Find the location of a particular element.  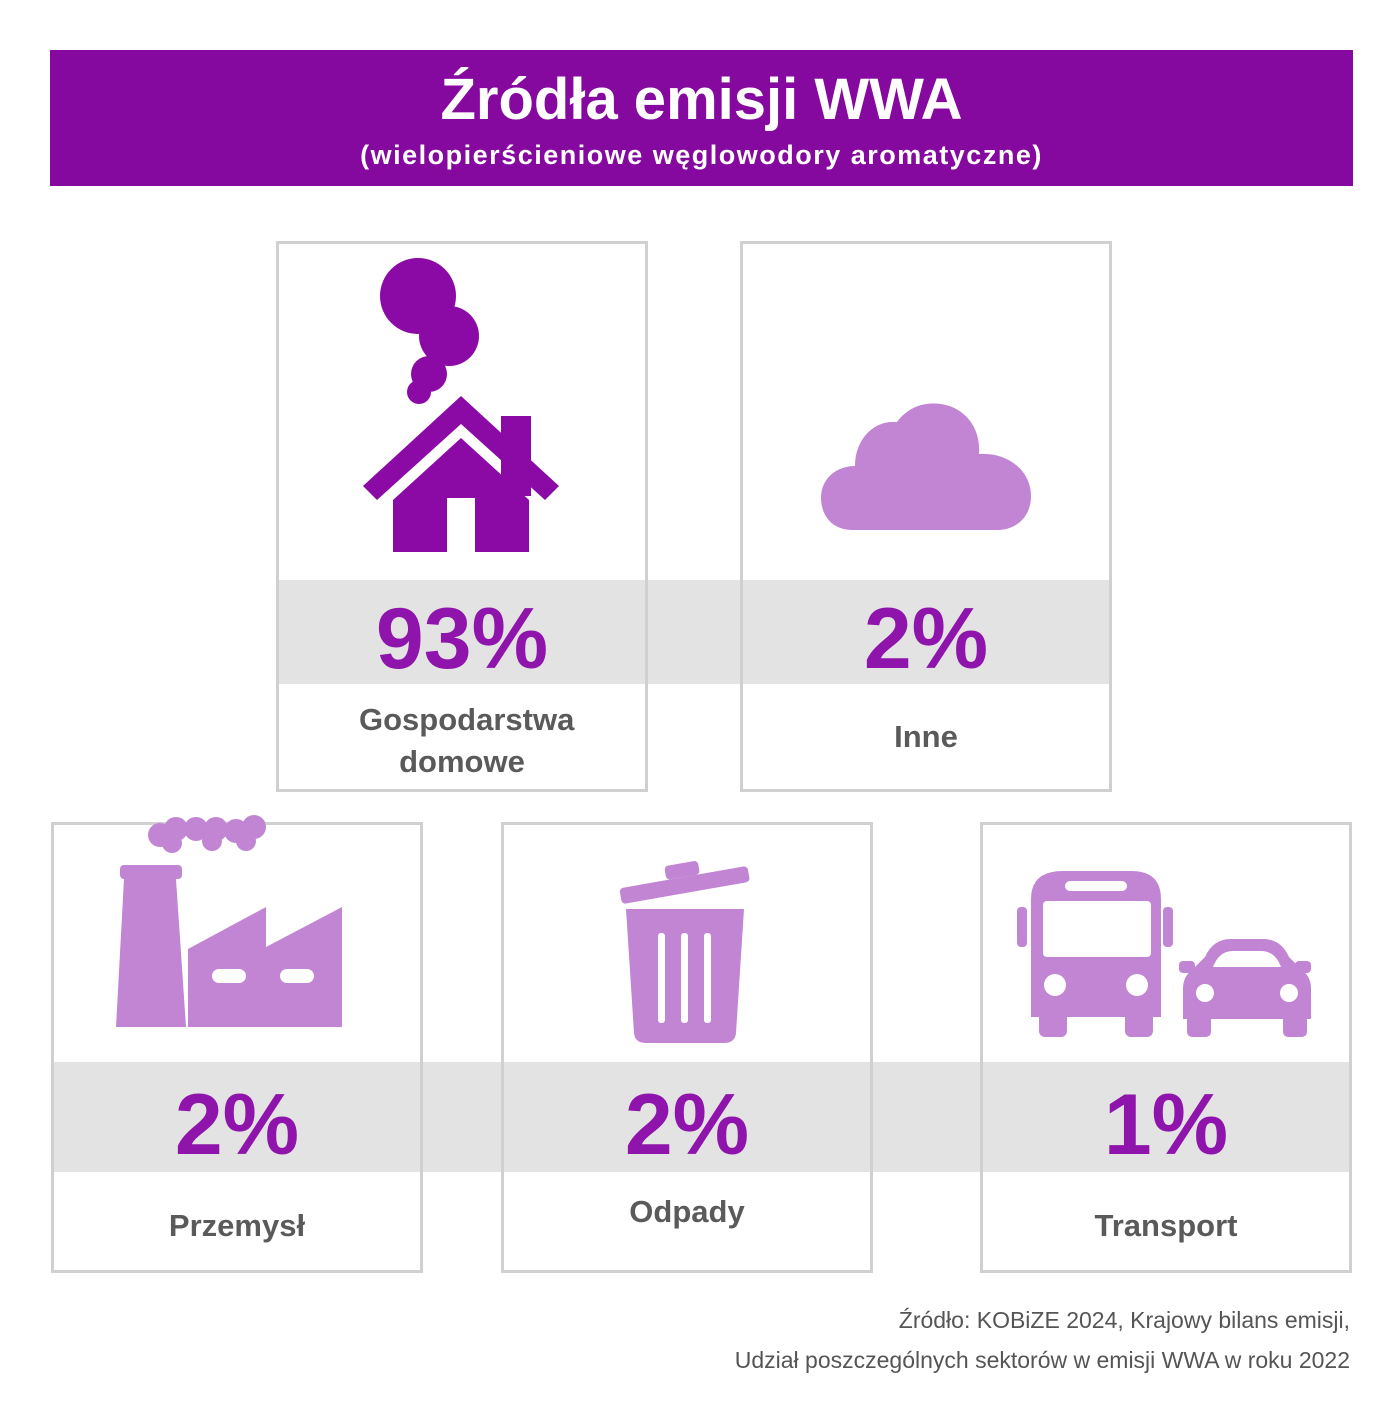

trash-can-icon is located at coordinates (684, 952).